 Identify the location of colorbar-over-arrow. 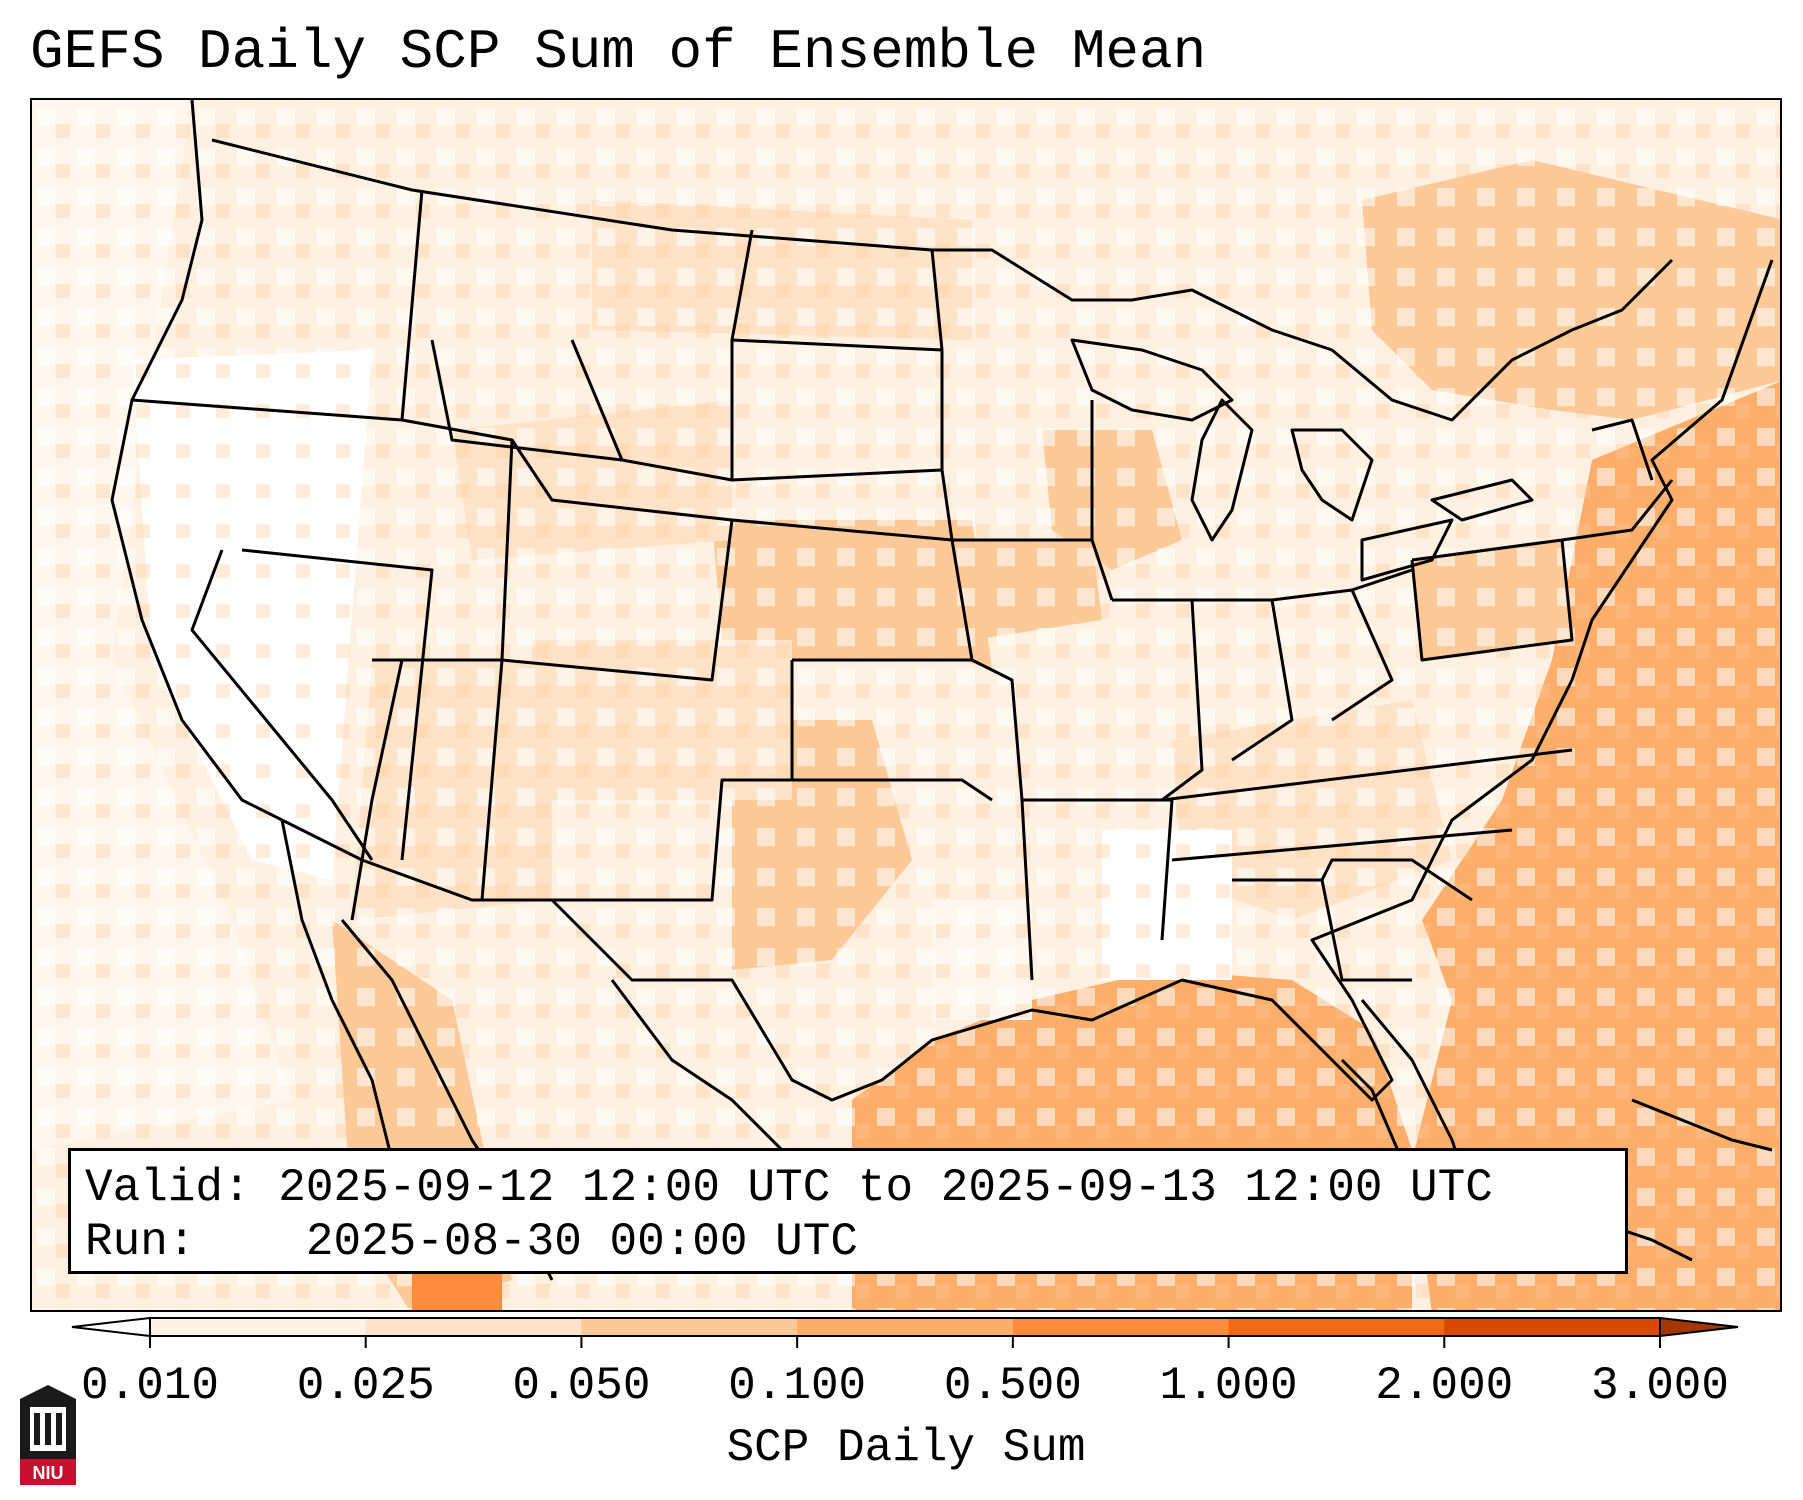
(1699, 1327).